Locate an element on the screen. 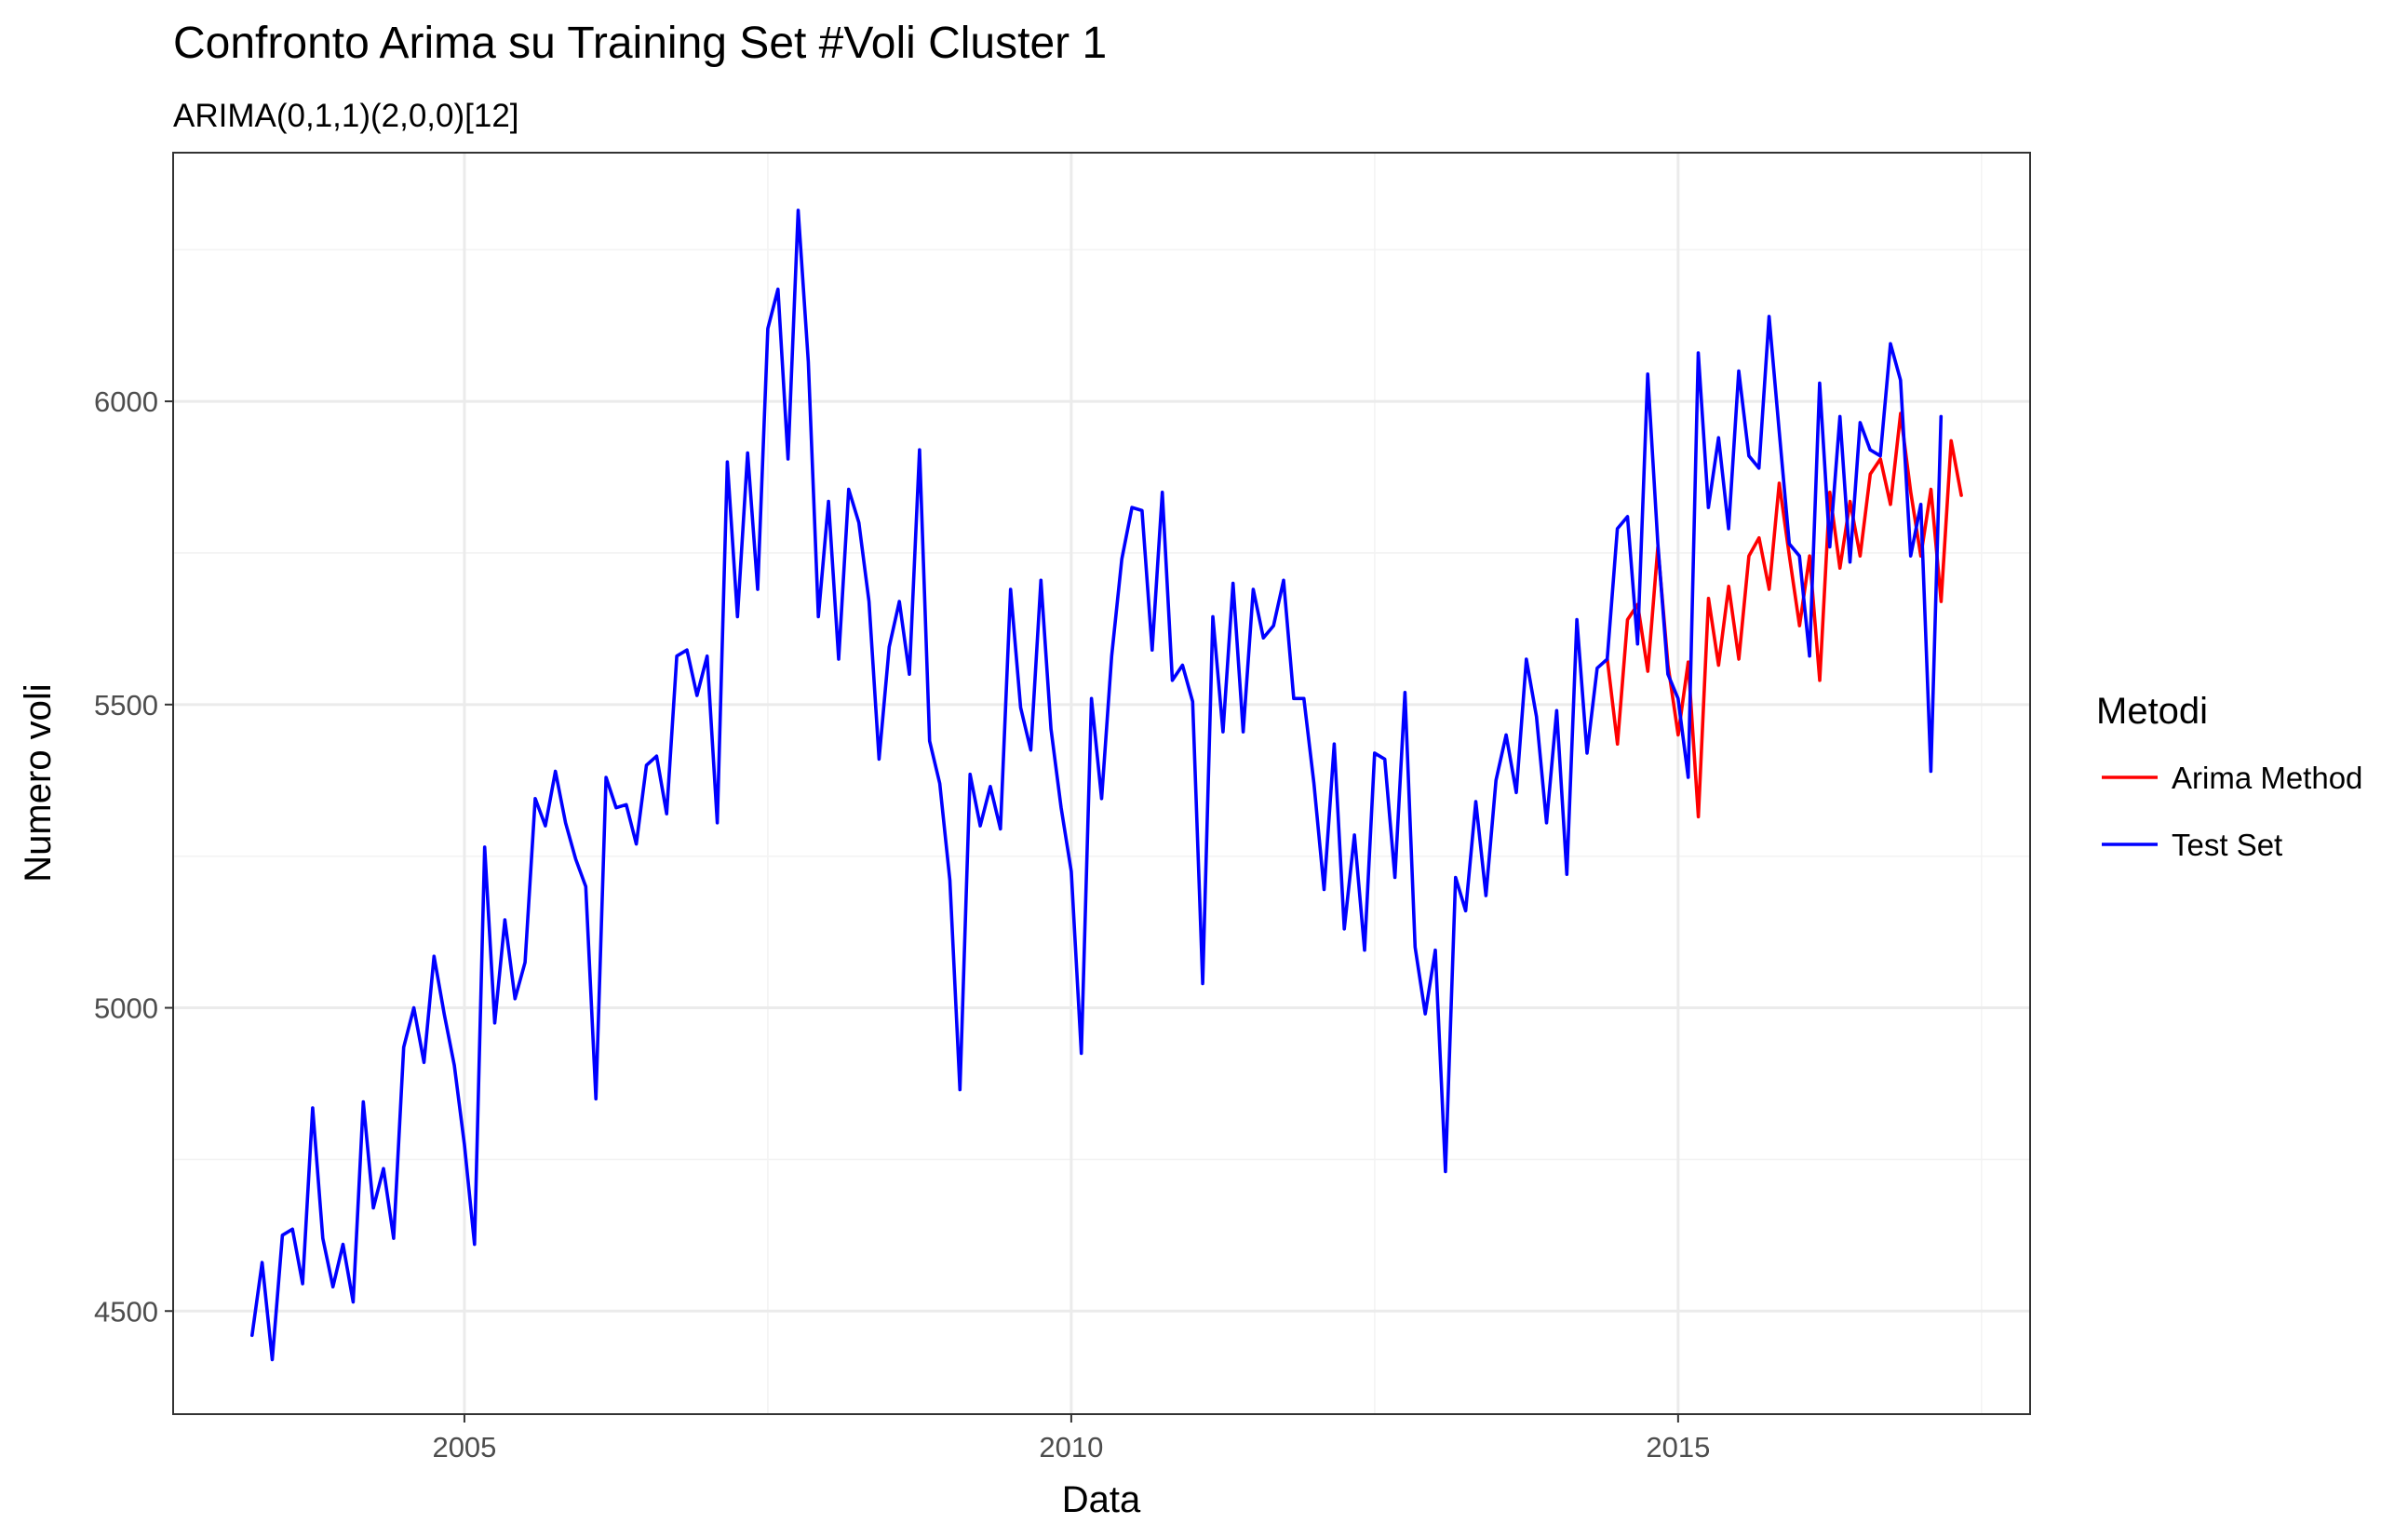  legend-label-test-set: Test Set is located at coordinates (2227, 845).